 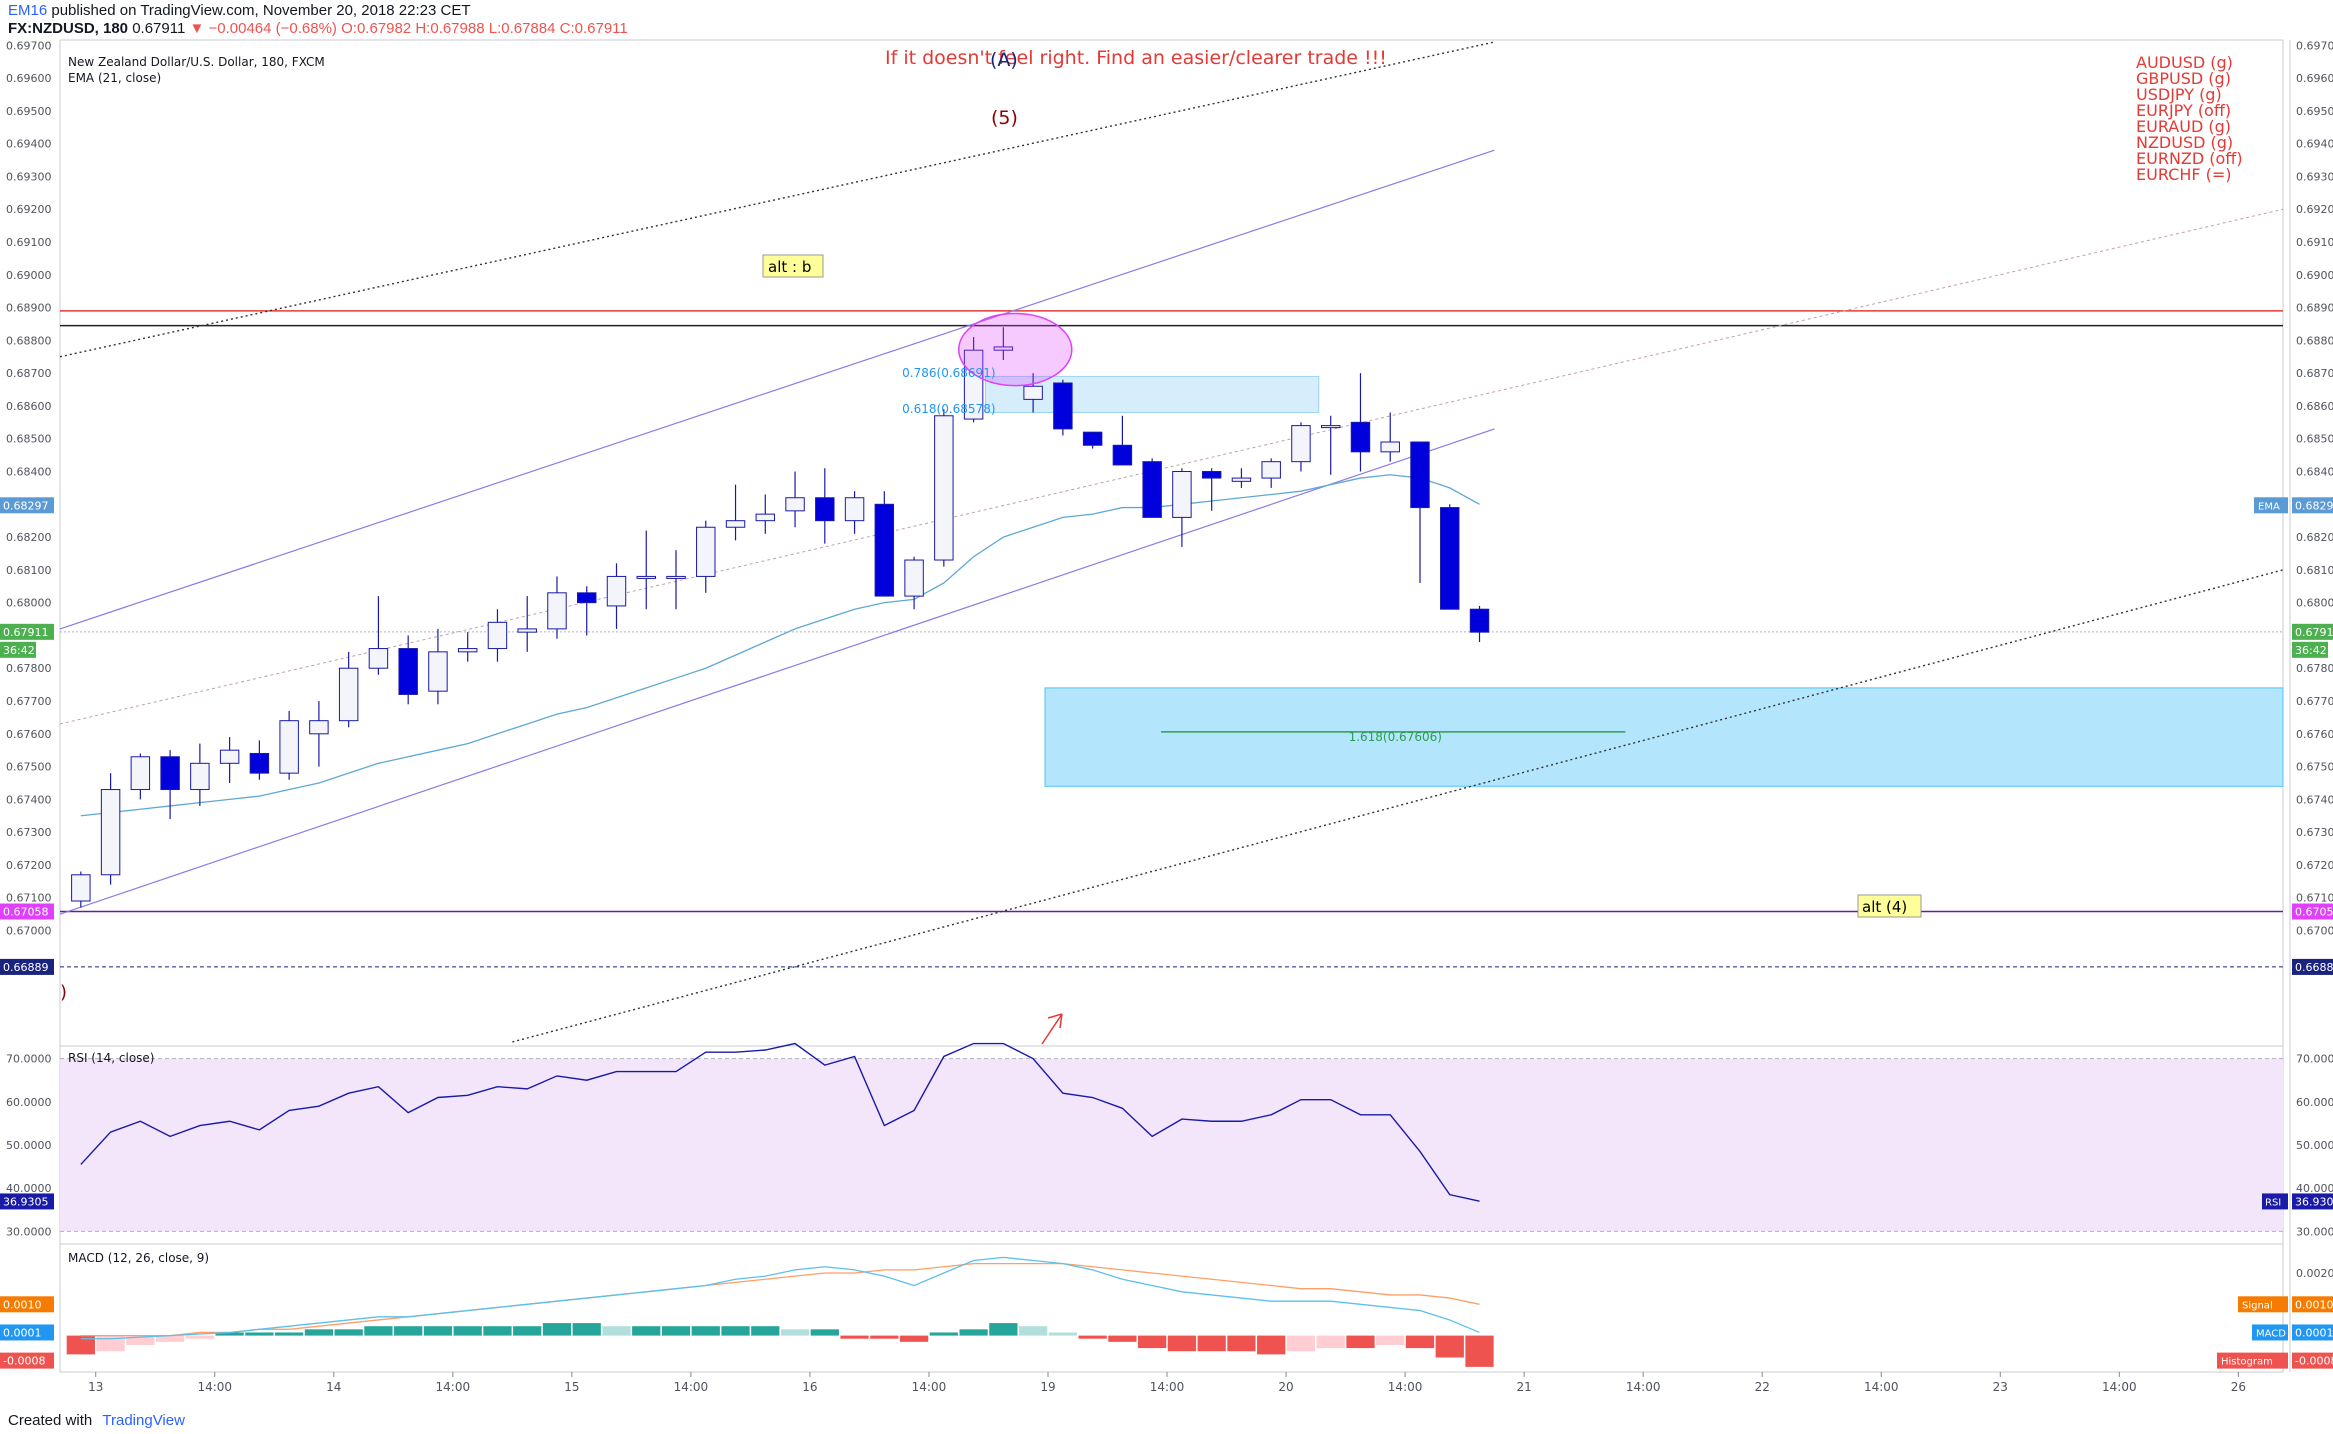 What do you see at coordinates (26, 912) in the screenshot?
I see `price-tag-label: 0.67058` at bounding box center [26, 912].